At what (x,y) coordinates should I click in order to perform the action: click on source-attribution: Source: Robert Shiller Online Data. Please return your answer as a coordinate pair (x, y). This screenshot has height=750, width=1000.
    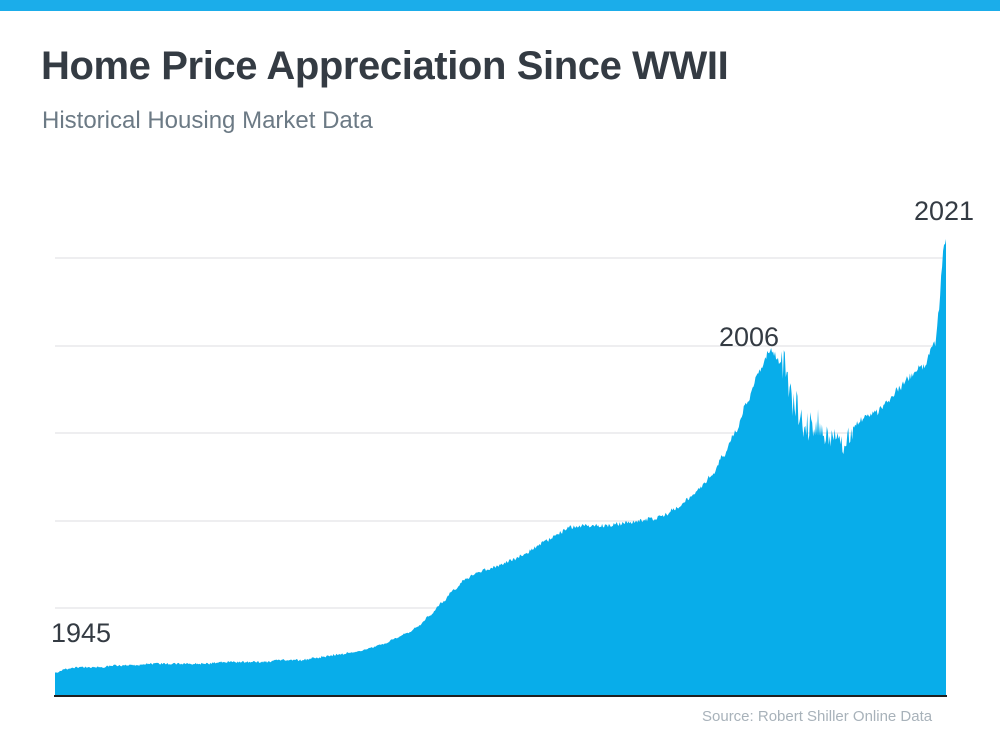
    Looking at the image, I should click on (817, 716).